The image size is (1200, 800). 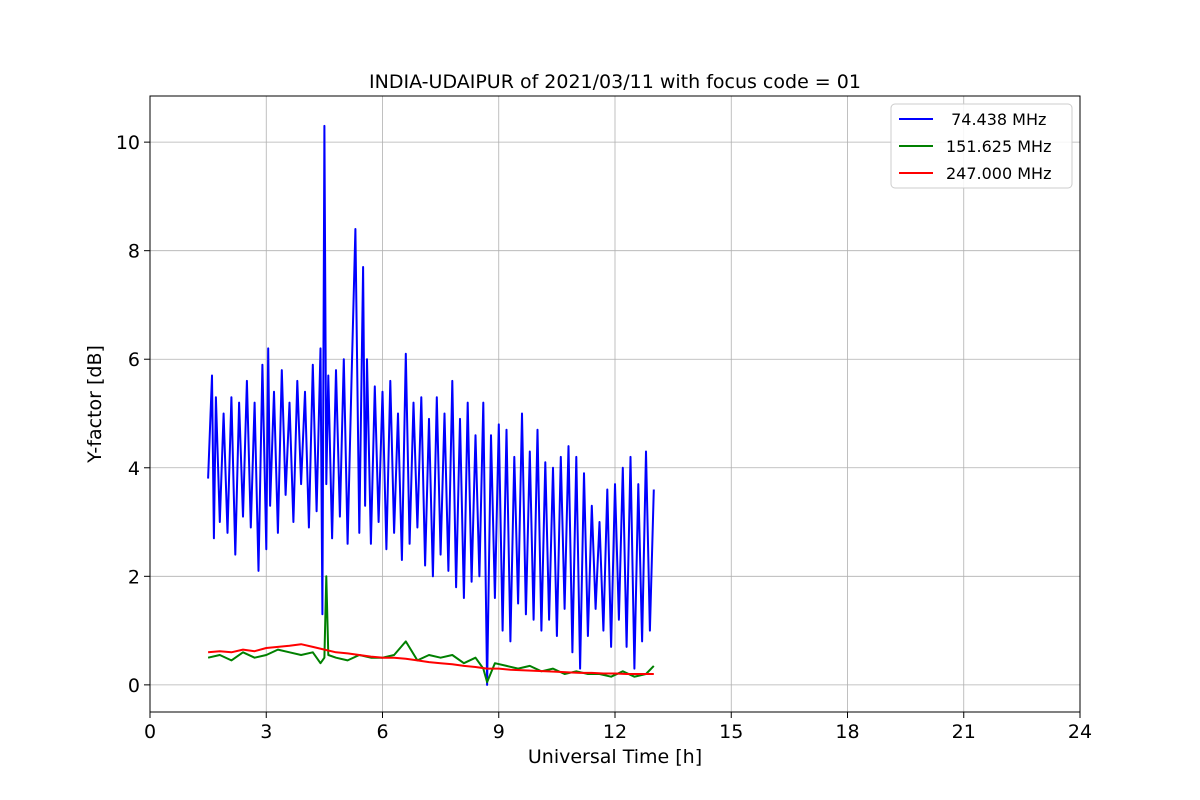 What do you see at coordinates (998, 146) in the screenshot?
I see `legend-label: 151.625 MHz` at bounding box center [998, 146].